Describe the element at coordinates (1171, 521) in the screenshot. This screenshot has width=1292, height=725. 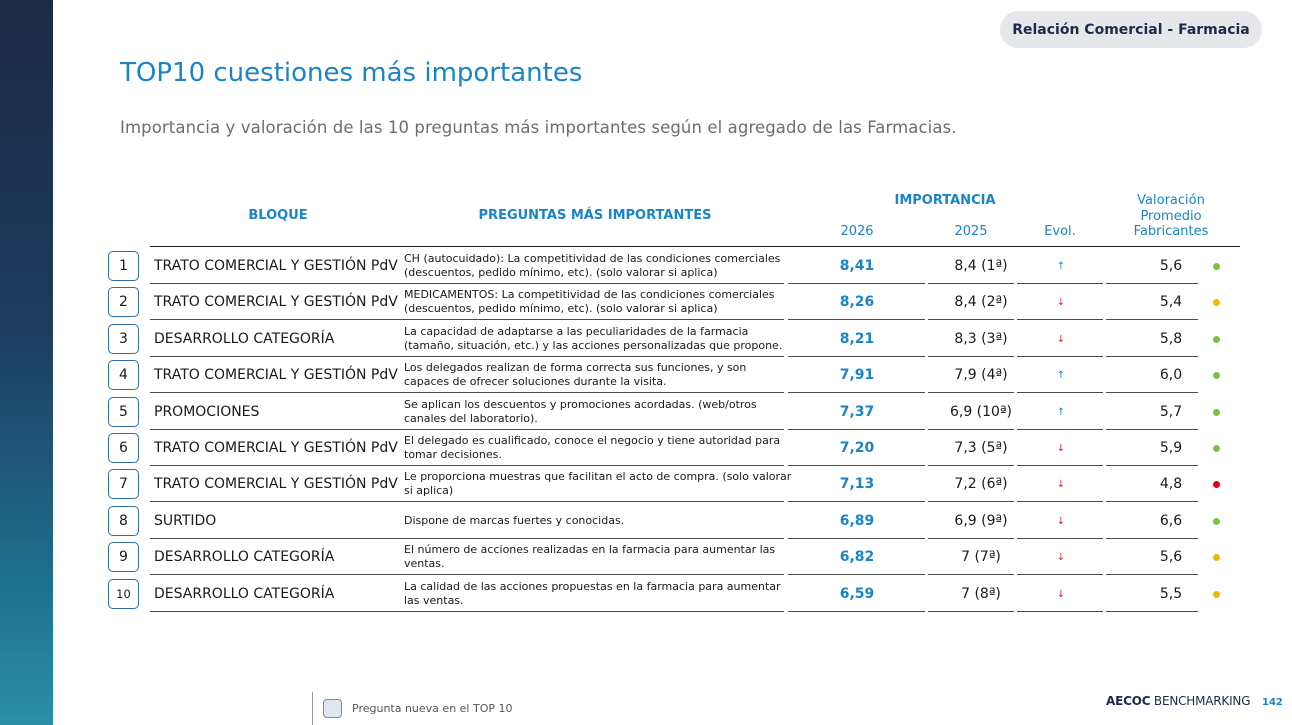
I see `valoracion-cell: 6,6` at that location.